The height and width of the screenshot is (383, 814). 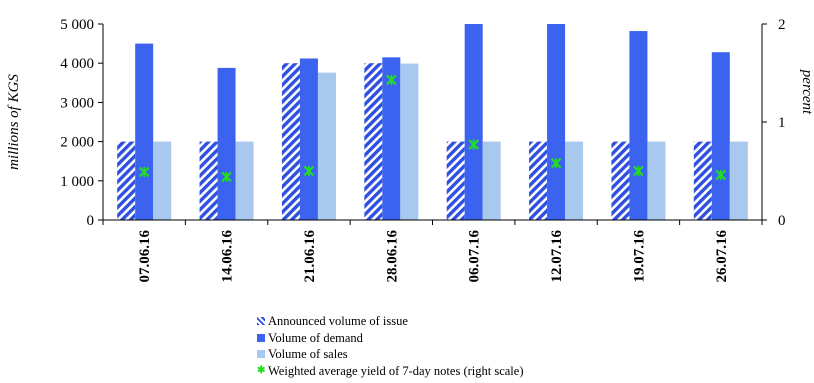 I want to click on y-axis-right-label: percent, so click(x=806, y=92).